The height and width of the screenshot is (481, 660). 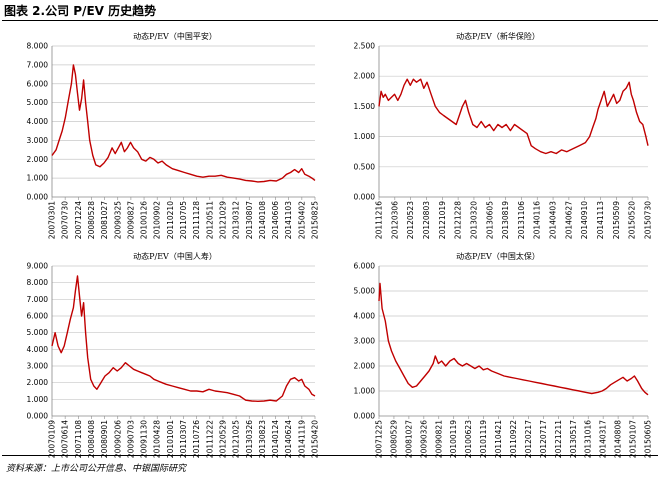 What do you see at coordinates (315, 439) in the screenshot?
I see `x-tick-label: 20150420` at bounding box center [315, 439].